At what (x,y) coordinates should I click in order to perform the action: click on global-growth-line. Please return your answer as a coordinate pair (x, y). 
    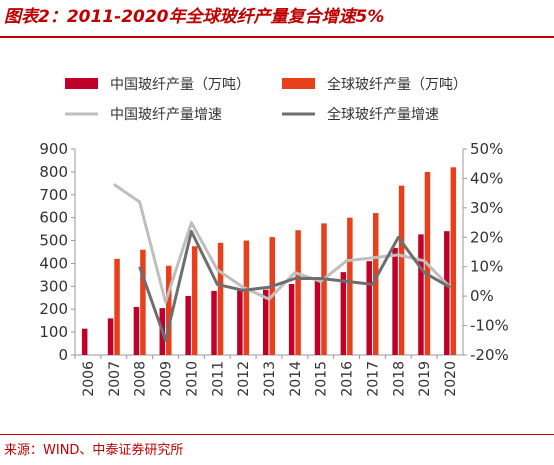
    Looking at the image, I should click on (294, 285).